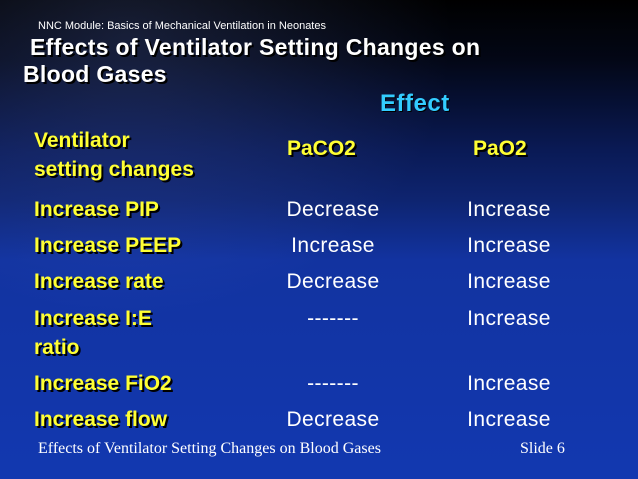 The width and height of the screenshot is (638, 479). What do you see at coordinates (95, 74) in the screenshot?
I see `title-line-2: Blood Gases` at bounding box center [95, 74].